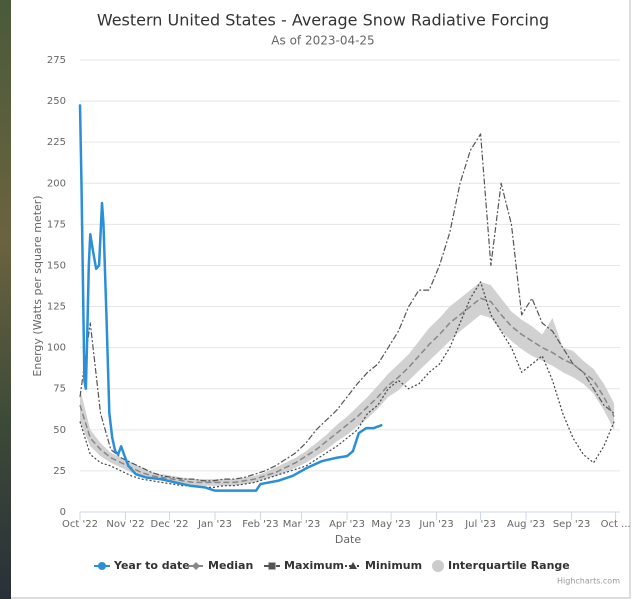 This screenshot has width=641, height=599. Describe the element at coordinates (302, 524) in the screenshot. I see `x-tick-label: Mar '23` at that location.